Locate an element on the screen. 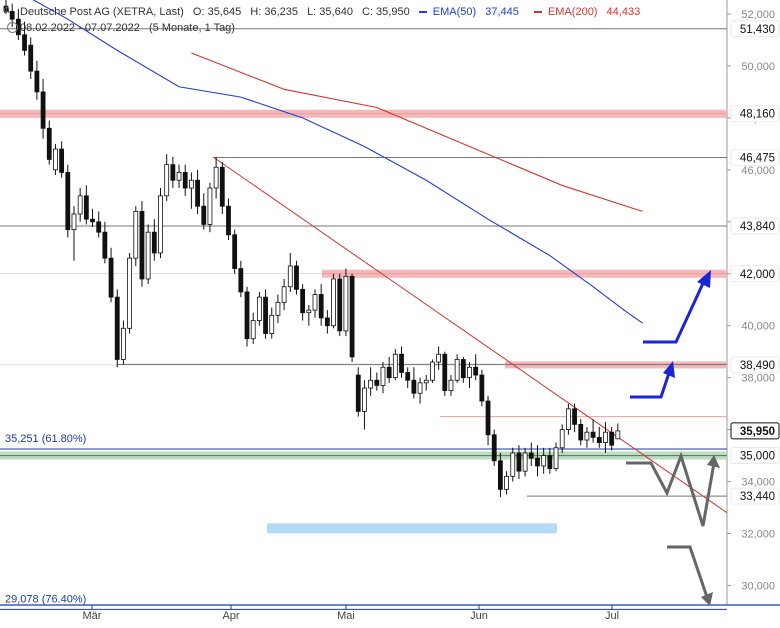  y-tick-label: 40,000 is located at coordinates (758, 327).